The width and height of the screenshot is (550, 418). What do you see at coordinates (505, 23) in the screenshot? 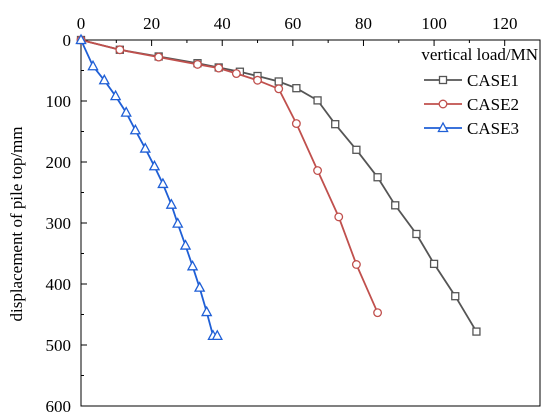
I see `x-tick-label: 120` at bounding box center [505, 23].